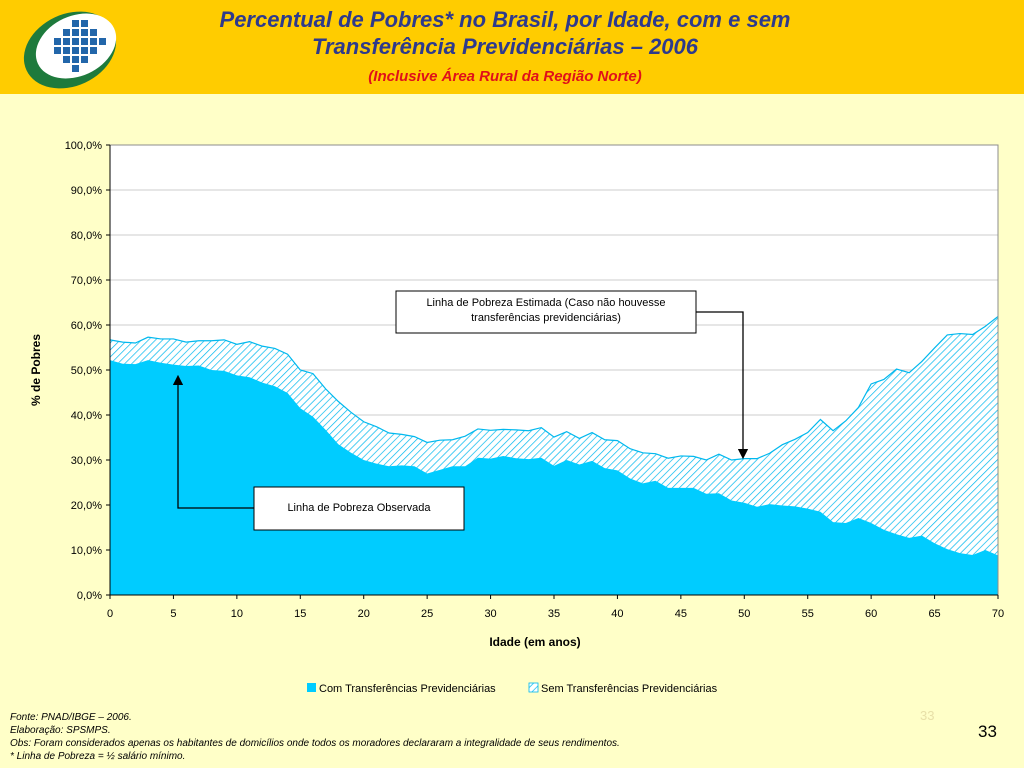 The height and width of the screenshot is (768, 1024). What do you see at coordinates (86, 236) in the screenshot?
I see `y-tick-label: 80,0%` at bounding box center [86, 236].